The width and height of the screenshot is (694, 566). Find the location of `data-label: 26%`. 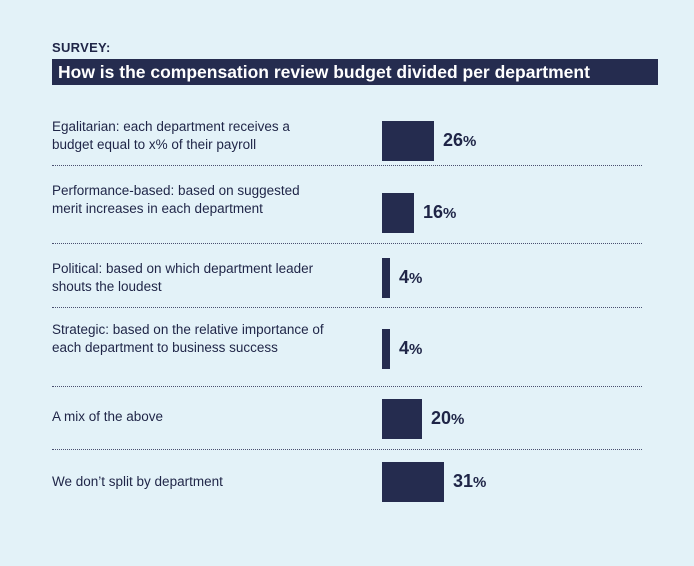

data-label: 26% is located at coordinates (459, 141).